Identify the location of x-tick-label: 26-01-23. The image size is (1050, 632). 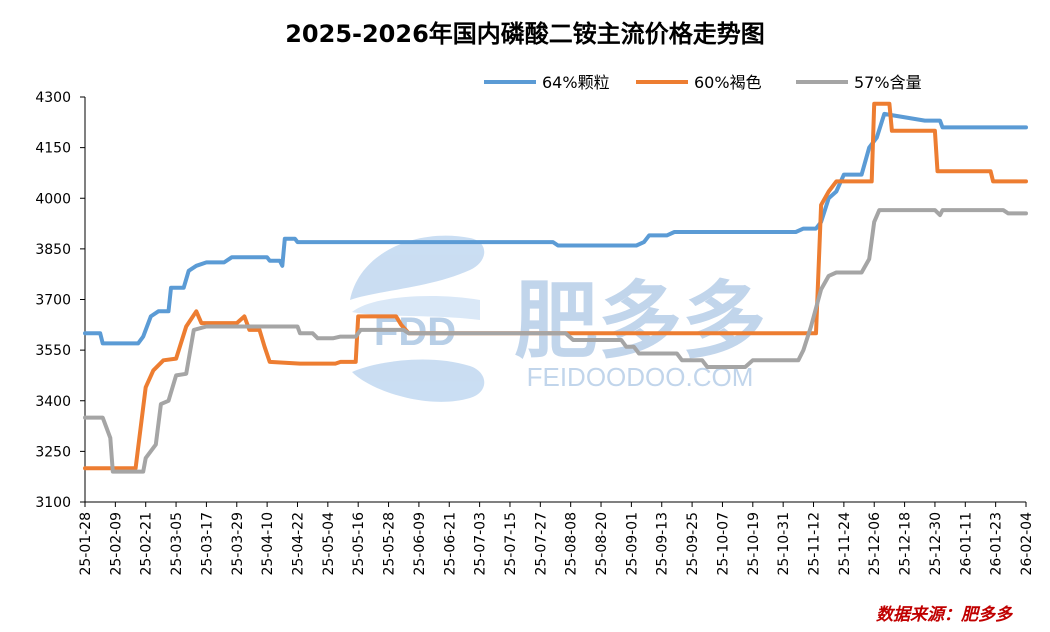
(997, 544).